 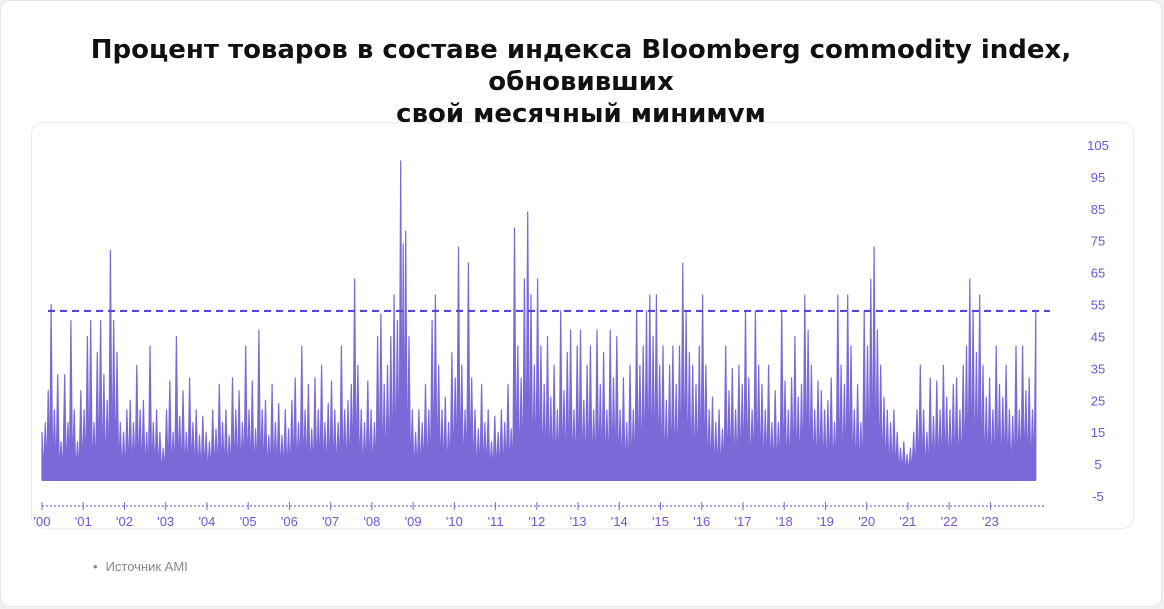 What do you see at coordinates (146, 566) in the screenshot?
I see `source-text: Источник AMI` at bounding box center [146, 566].